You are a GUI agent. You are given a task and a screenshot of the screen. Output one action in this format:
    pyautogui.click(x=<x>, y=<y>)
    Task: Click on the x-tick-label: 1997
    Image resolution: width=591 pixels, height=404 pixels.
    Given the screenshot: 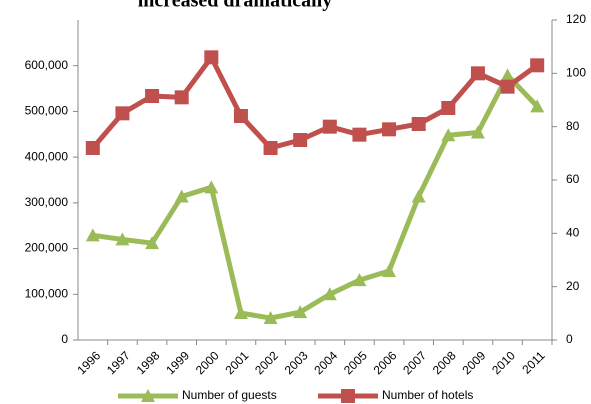 What is the action you would take?
    pyautogui.click(x=118, y=362)
    